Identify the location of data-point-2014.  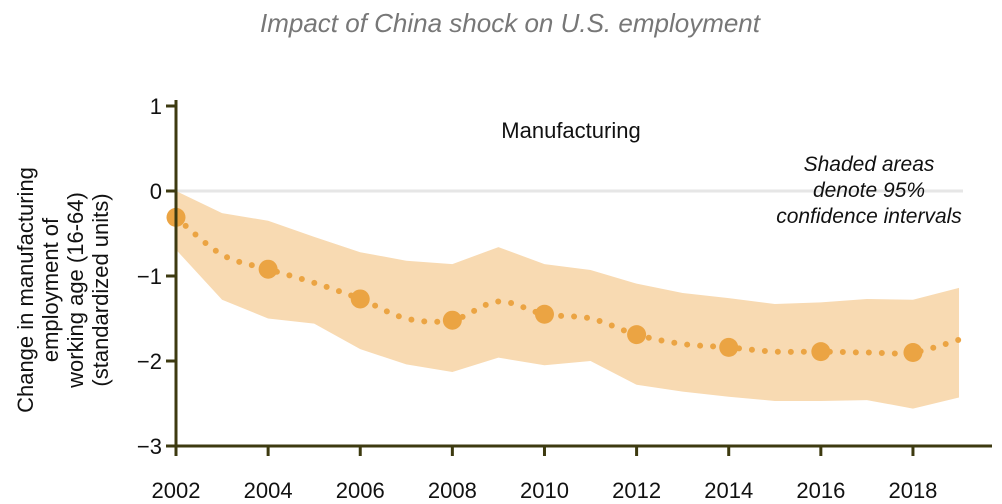
(729, 347).